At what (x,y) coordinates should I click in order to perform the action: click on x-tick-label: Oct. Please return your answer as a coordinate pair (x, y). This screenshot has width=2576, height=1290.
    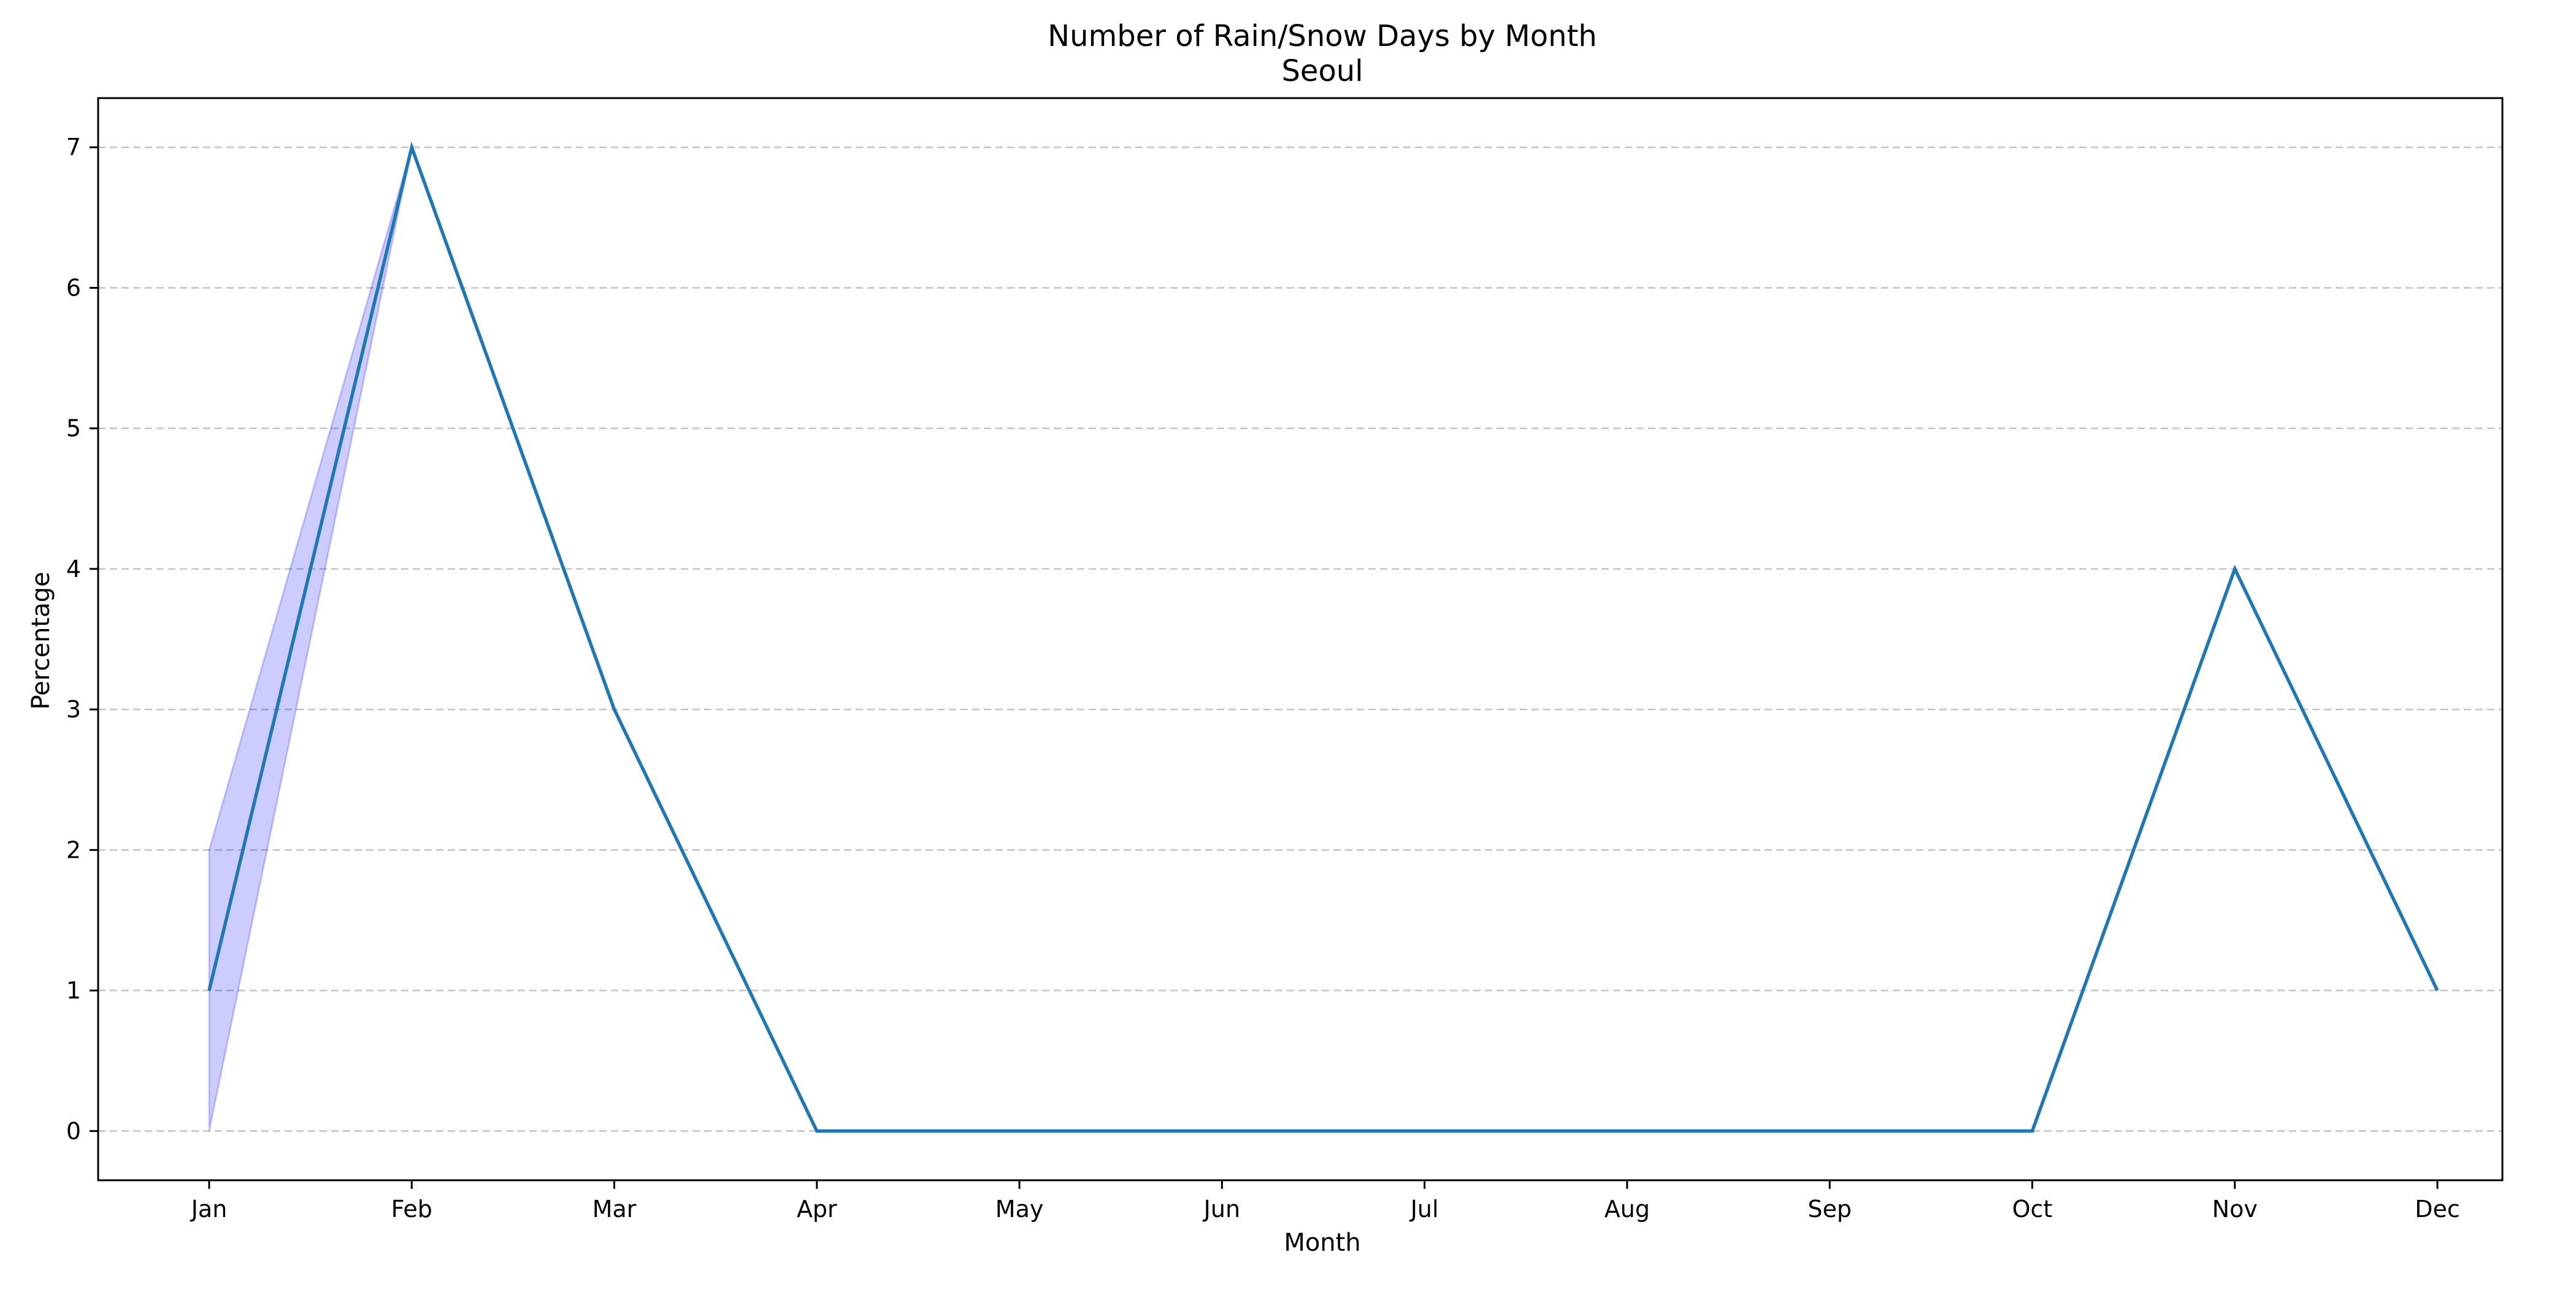
    Looking at the image, I should click on (2032, 1209).